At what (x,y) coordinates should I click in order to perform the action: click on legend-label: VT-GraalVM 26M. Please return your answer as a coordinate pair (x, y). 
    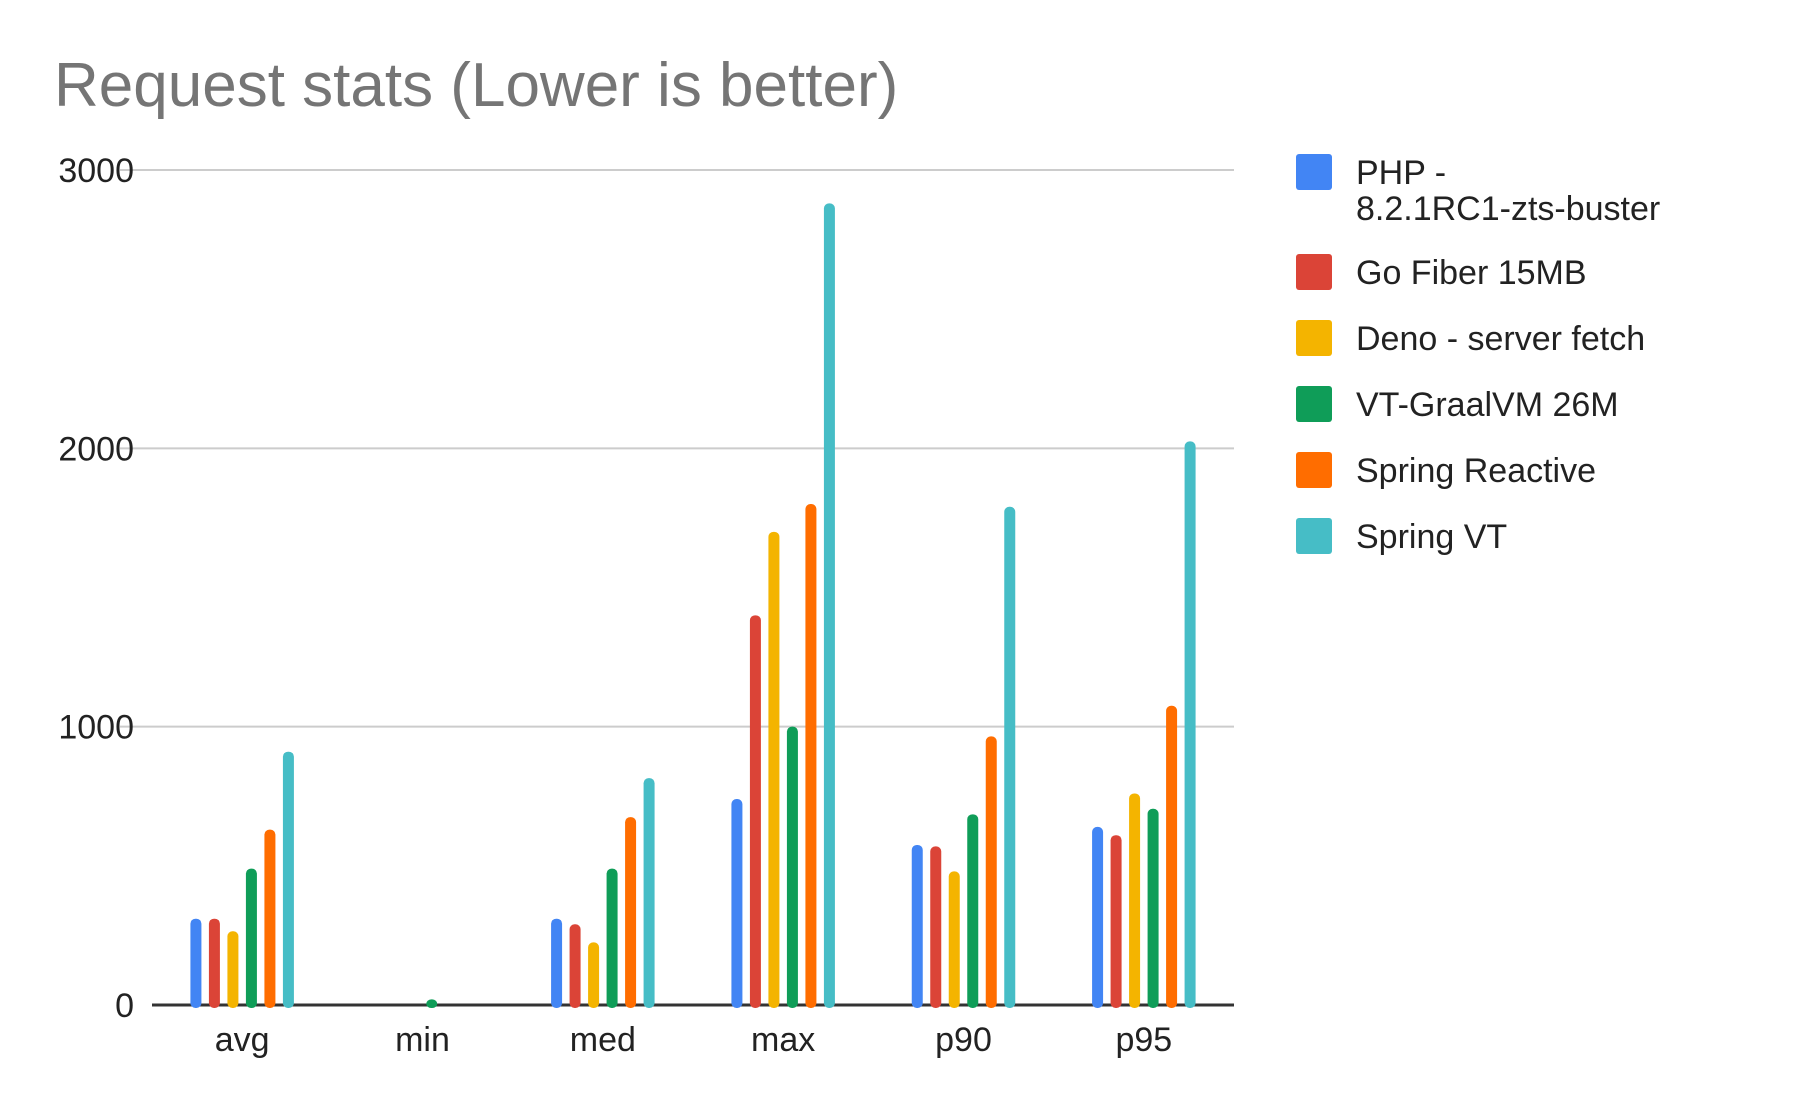
    Looking at the image, I should click on (1487, 405).